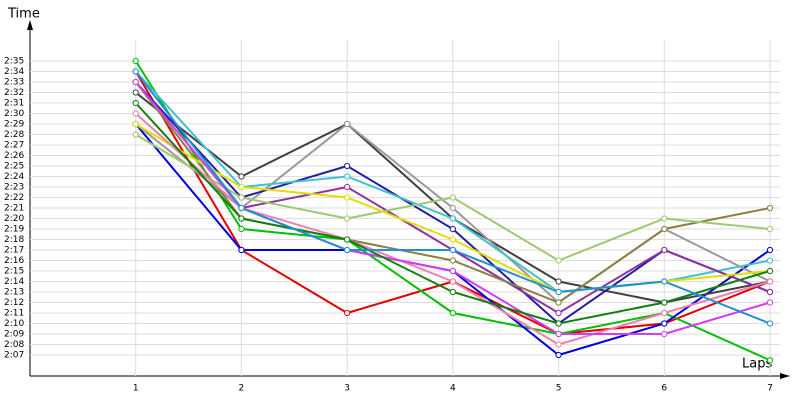 Image resolution: width=800 pixels, height=400 pixels. What do you see at coordinates (14, 83) in the screenshot?
I see `y-tick-label: 2:33` at bounding box center [14, 83].